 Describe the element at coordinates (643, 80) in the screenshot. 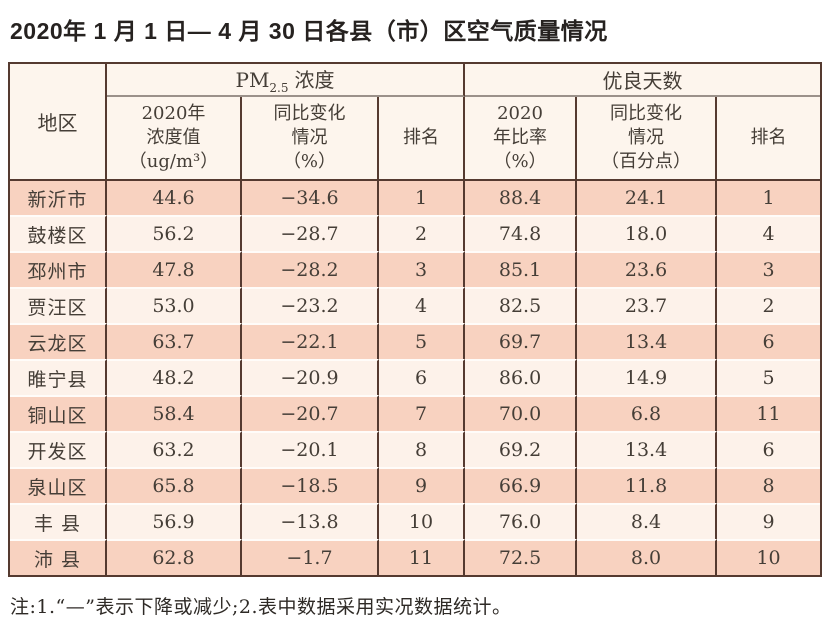

I see `good-days-group-header: 优良天数` at that location.